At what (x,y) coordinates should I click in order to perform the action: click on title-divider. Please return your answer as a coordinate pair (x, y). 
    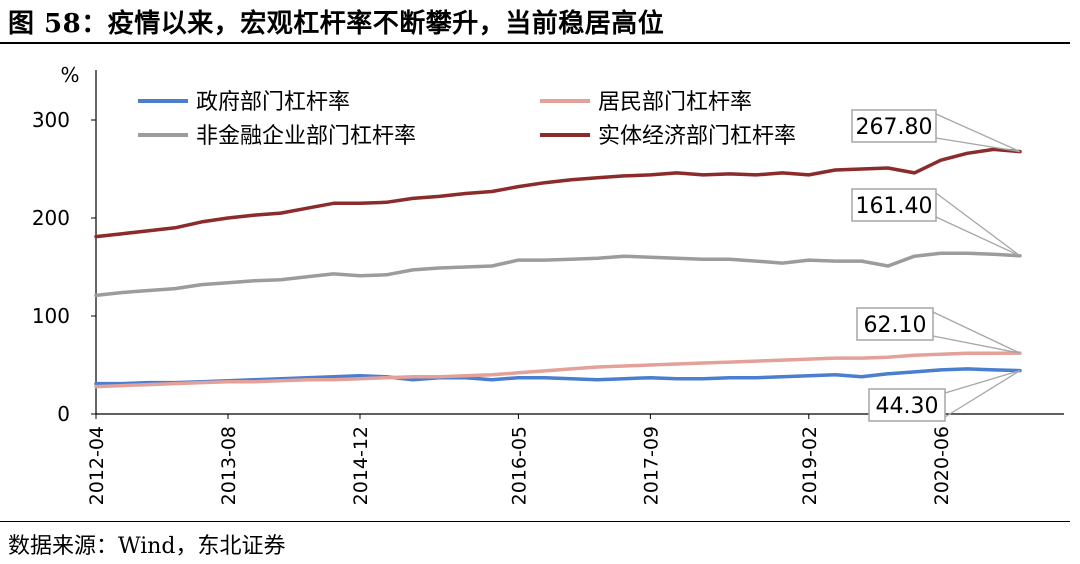
    Looking at the image, I should click on (535, 43).